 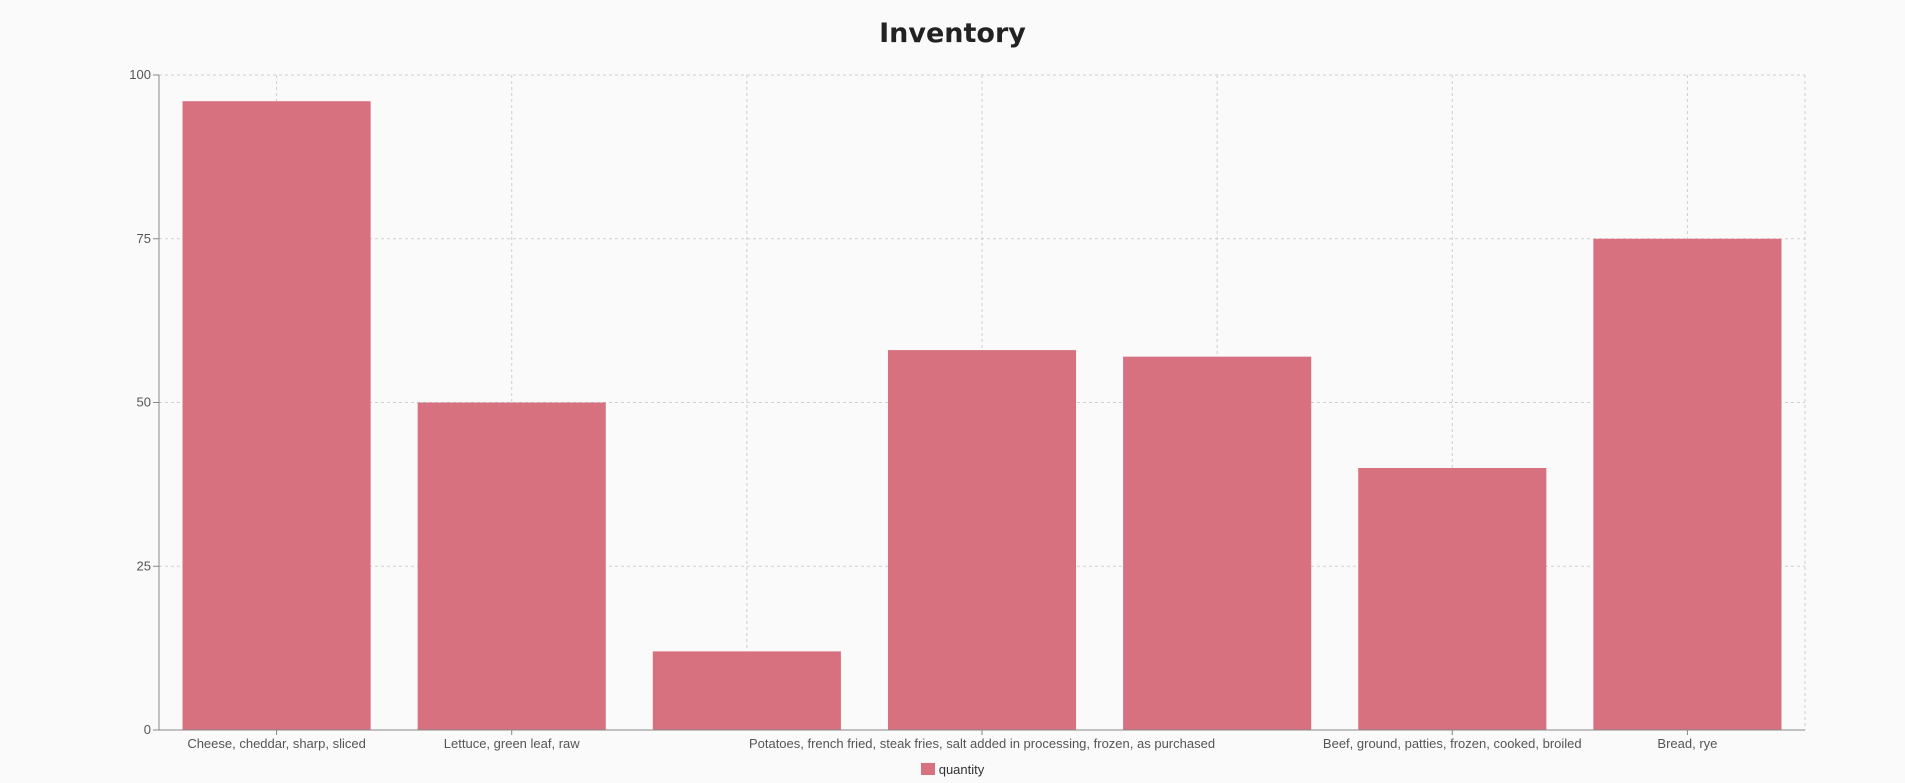 What do you see at coordinates (927, 769) in the screenshot?
I see `legend-swatch` at bounding box center [927, 769].